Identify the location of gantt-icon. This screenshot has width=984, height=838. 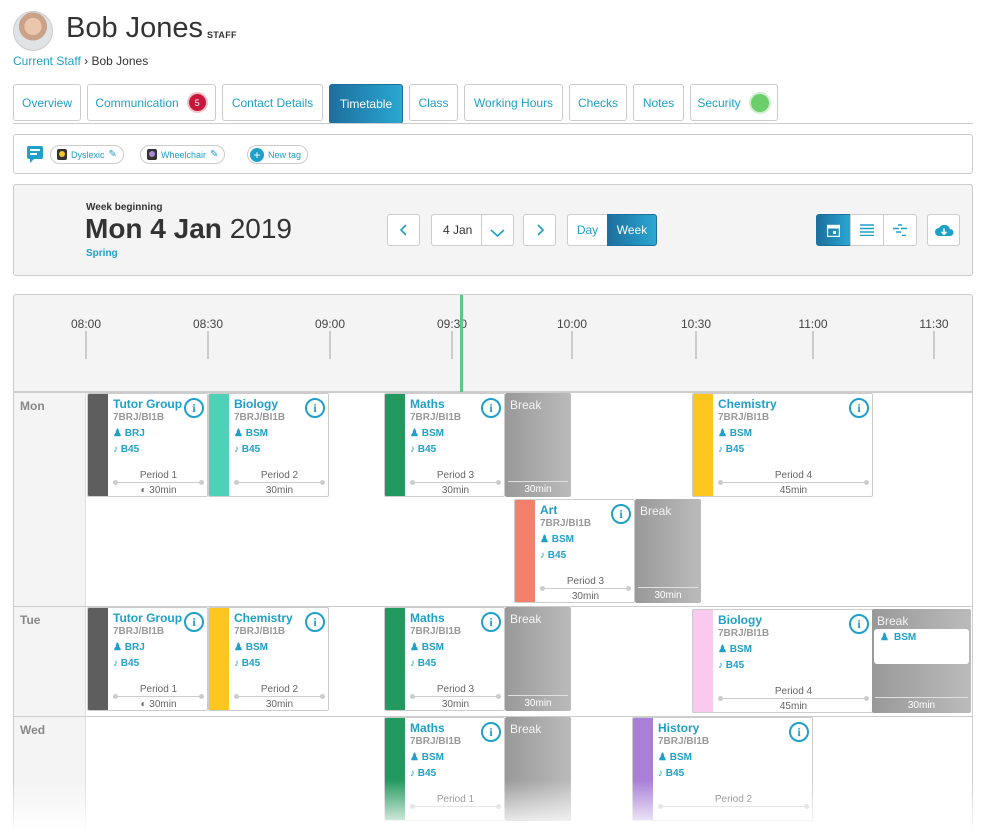
(900, 230).